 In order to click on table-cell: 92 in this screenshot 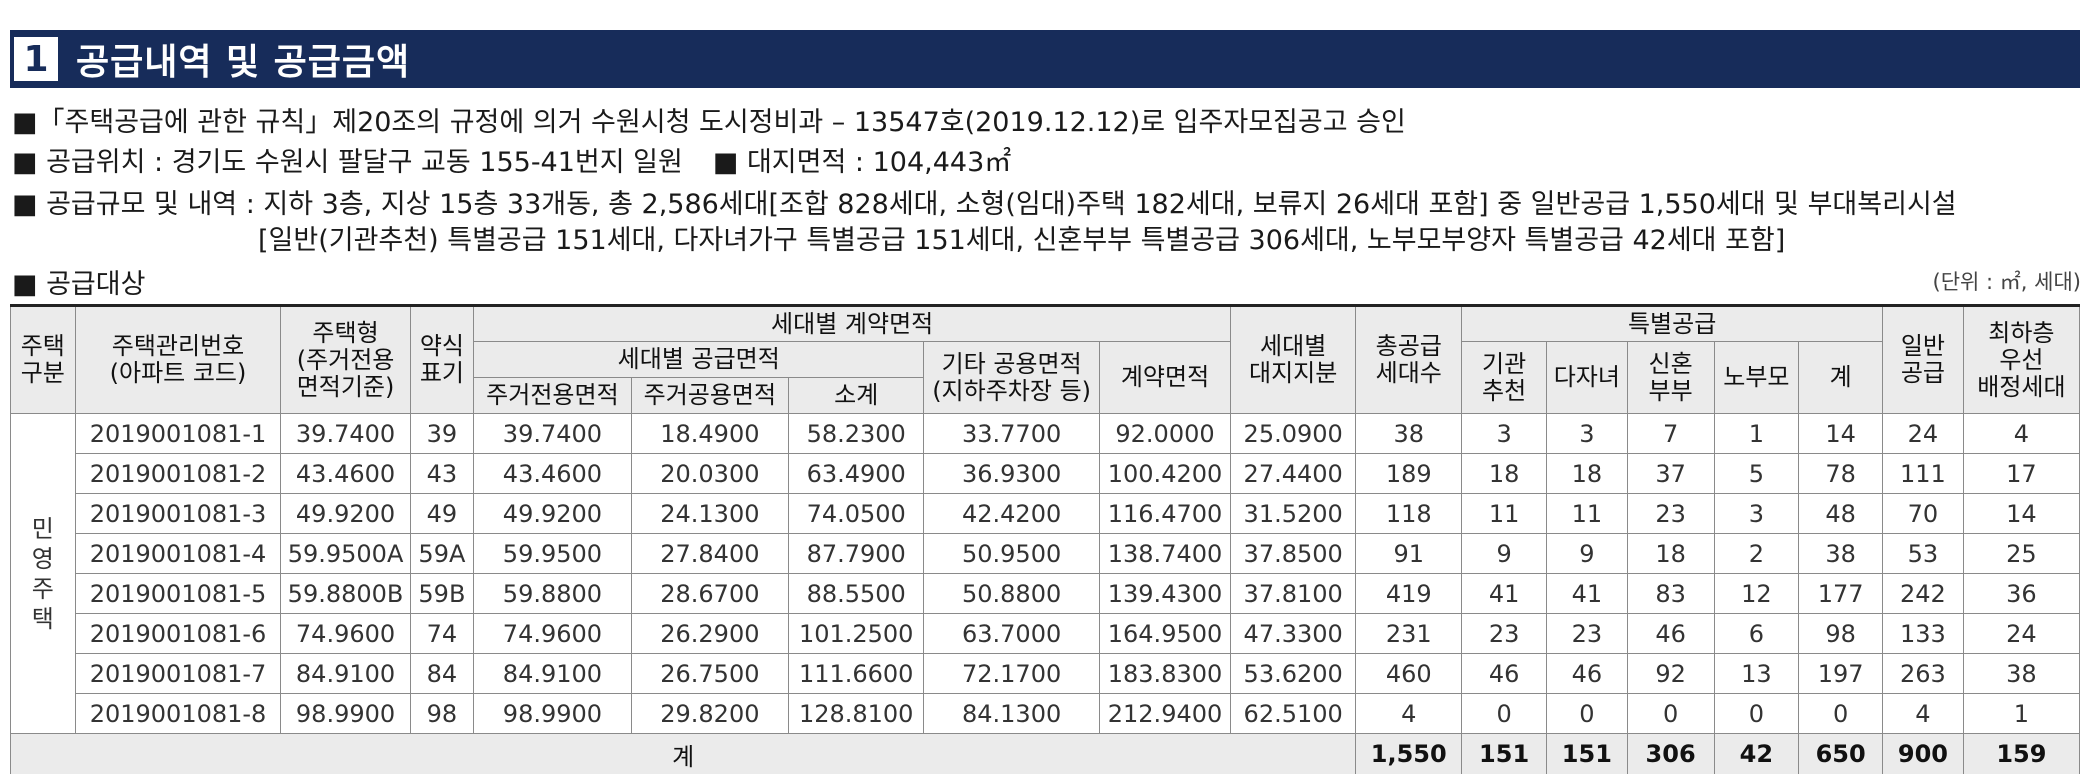, I will do `click(1670, 674)`.